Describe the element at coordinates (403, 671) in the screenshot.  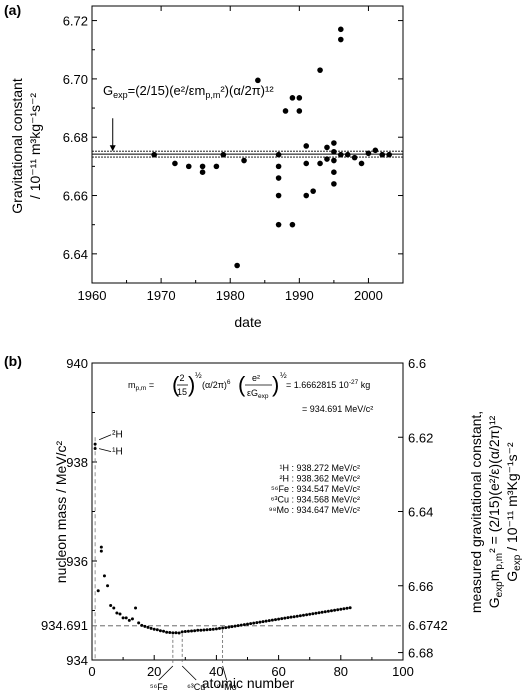
I see `panel-b-x-tick-label: 100` at that location.